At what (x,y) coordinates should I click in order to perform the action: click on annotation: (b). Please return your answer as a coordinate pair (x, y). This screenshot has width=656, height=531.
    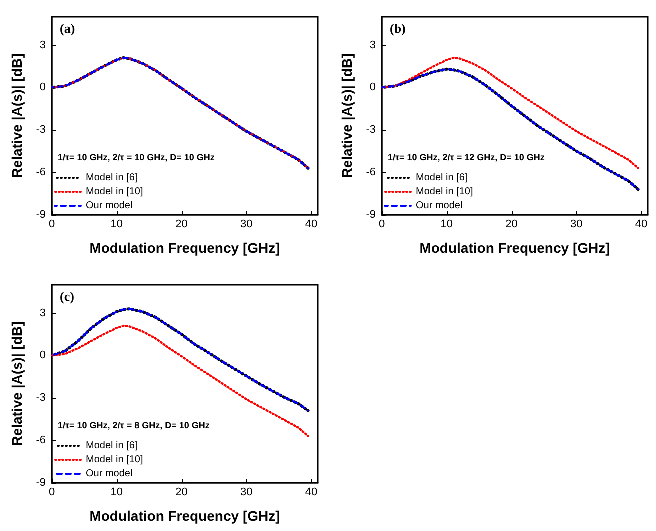
    Looking at the image, I should click on (398, 28).